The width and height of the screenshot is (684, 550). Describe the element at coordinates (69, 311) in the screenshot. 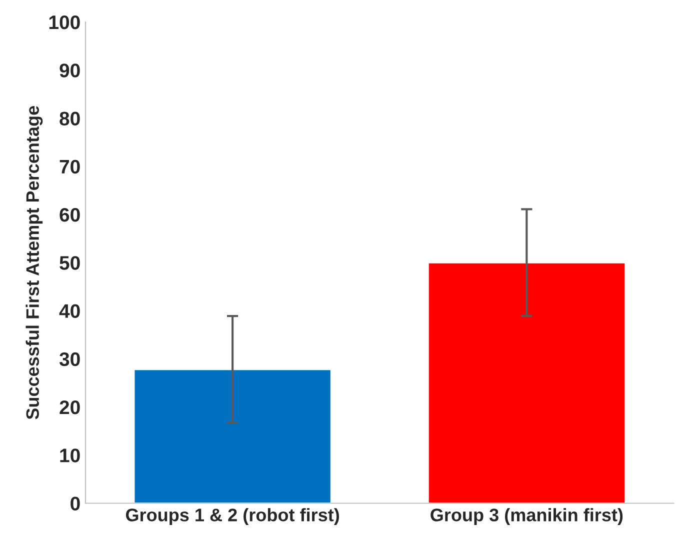

I see `y-tick-label: 40` at that location.